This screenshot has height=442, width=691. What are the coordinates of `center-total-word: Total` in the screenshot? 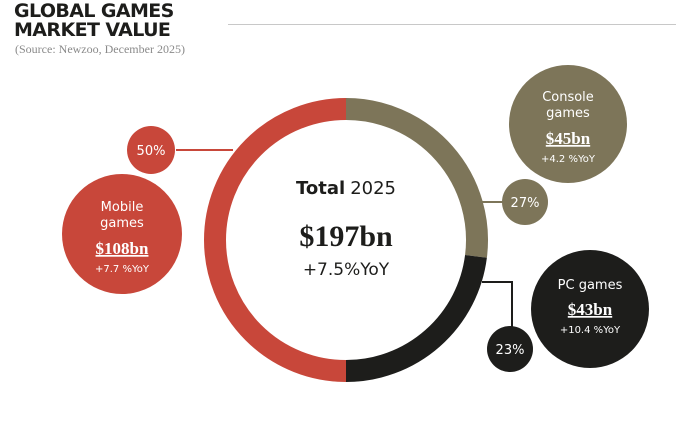 It's located at (320, 188).